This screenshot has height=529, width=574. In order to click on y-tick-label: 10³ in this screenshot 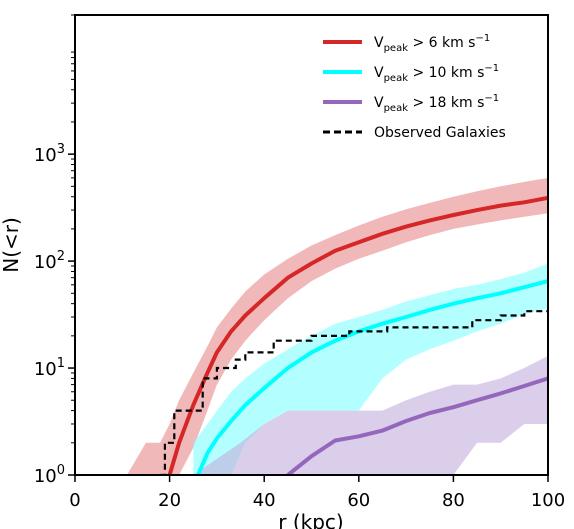, I will do `click(49, 154)`.